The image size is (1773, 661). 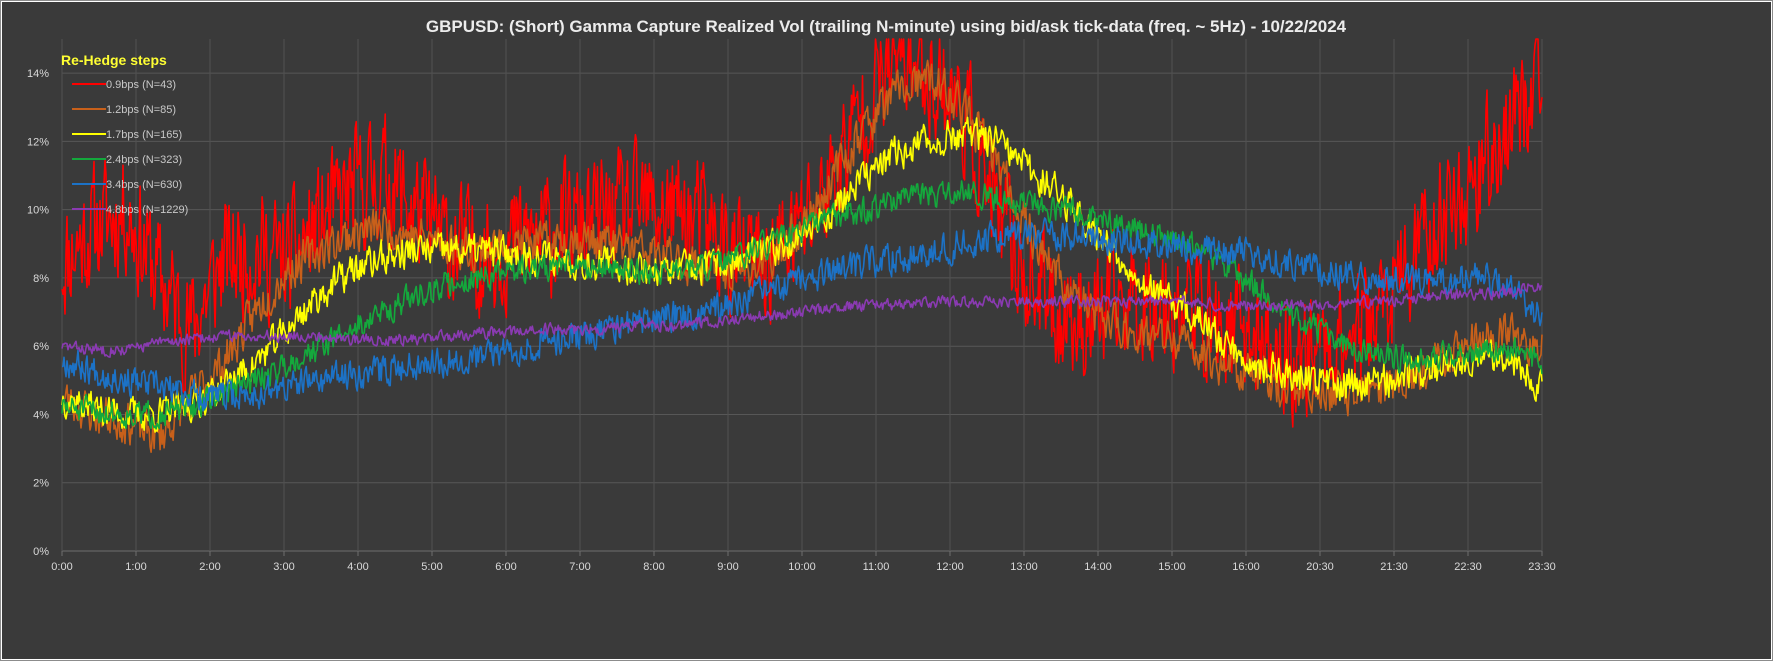 What do you see at coordinates (579, 567) in the screenshot?
I see `x-tick-label: 7:00` at bounding box center [579, 567].